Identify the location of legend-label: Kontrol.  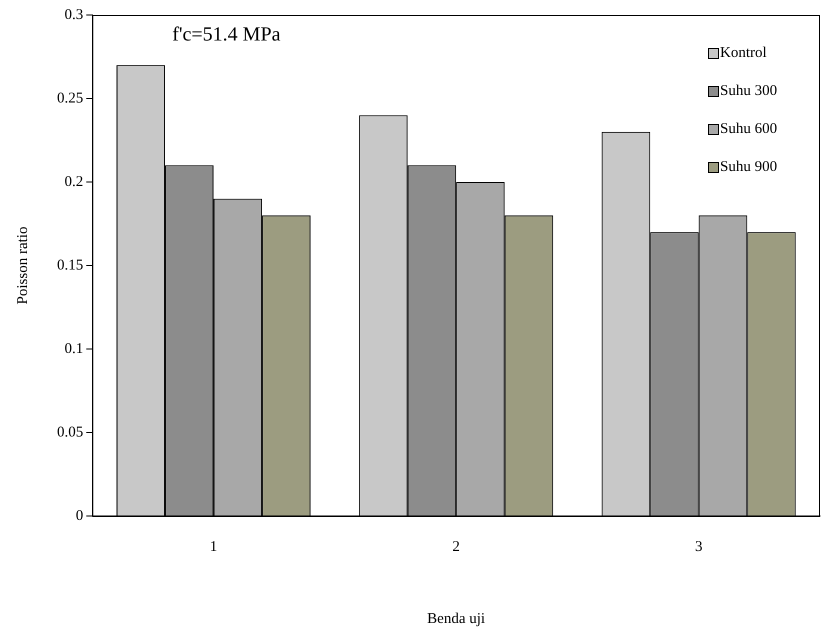
(743, 52).